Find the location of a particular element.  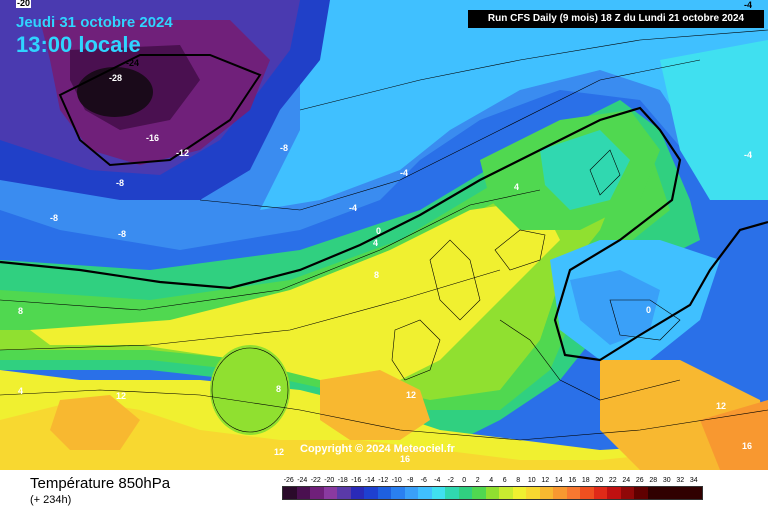

scale-label: -14 is located at coordinates (369, 480).